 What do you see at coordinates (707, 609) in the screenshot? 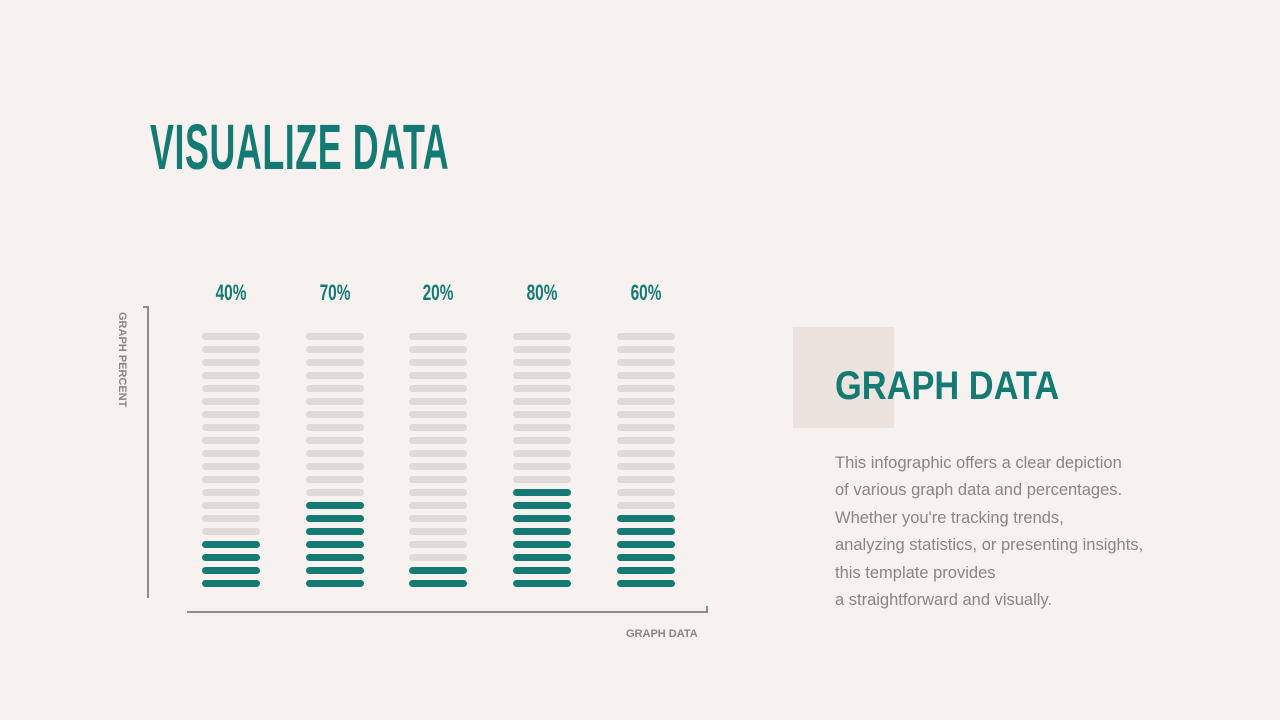
I see `x-axis-tick` at bounding box center [707, 609].